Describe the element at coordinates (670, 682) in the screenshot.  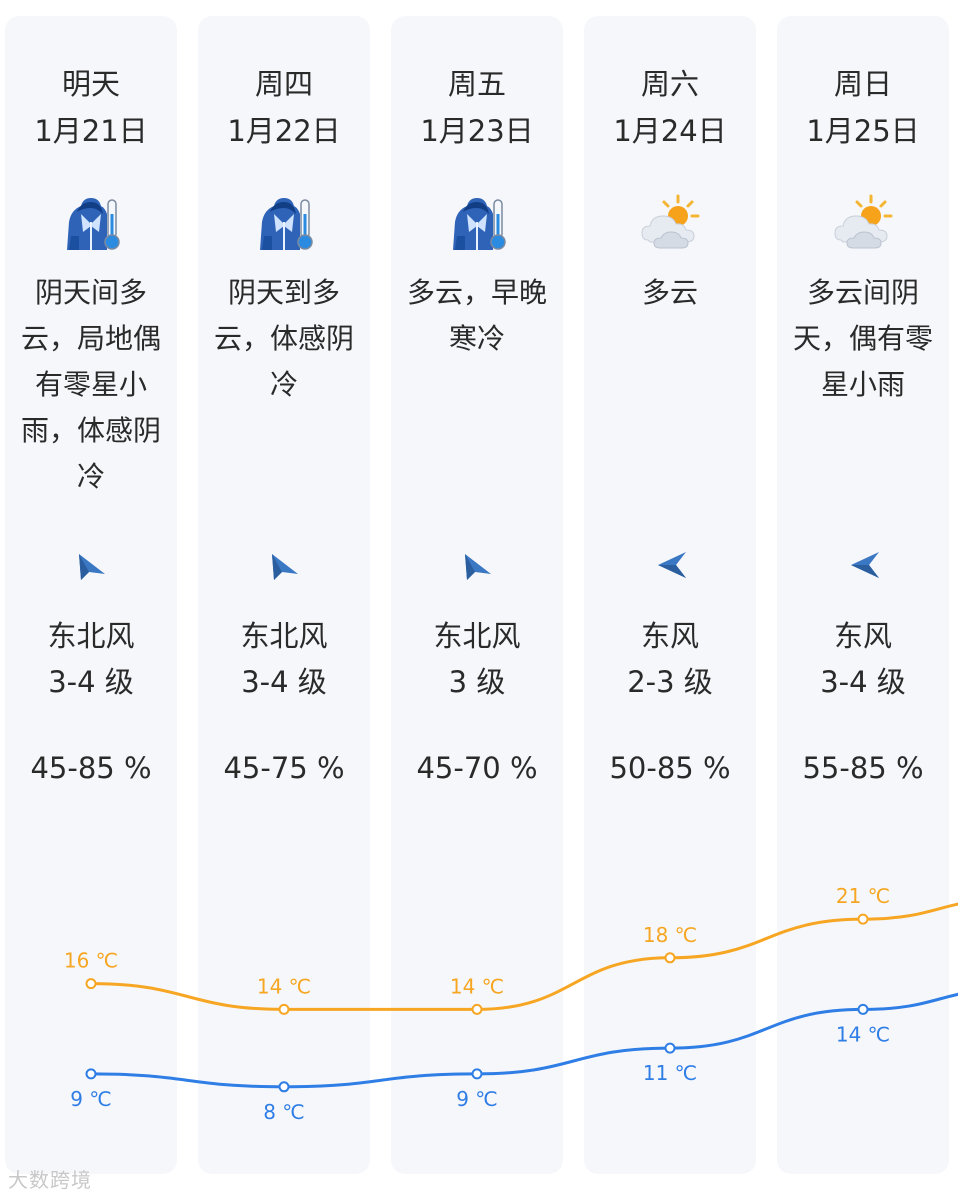
I see `wind-level: 2-3 级` at that location.